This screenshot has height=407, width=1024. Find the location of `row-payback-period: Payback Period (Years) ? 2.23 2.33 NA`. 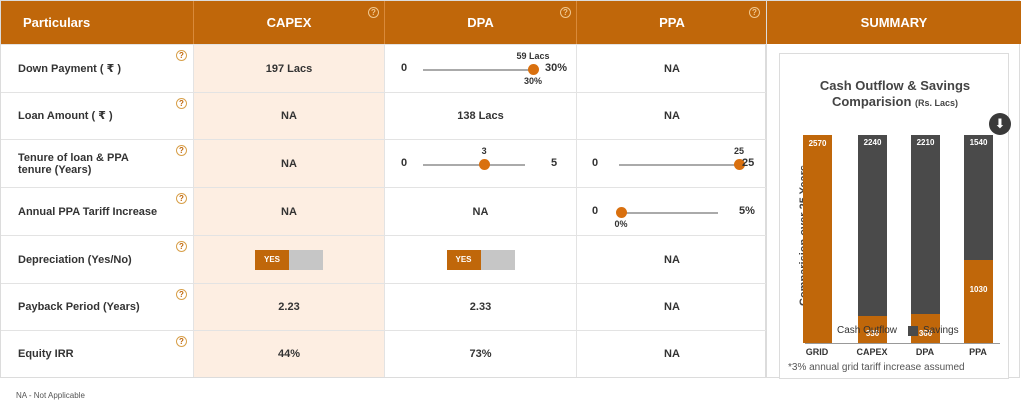

row-payback-period: Payback Period (Years) ? 2.23 2.33 NA is located at coordinates (384, 306).